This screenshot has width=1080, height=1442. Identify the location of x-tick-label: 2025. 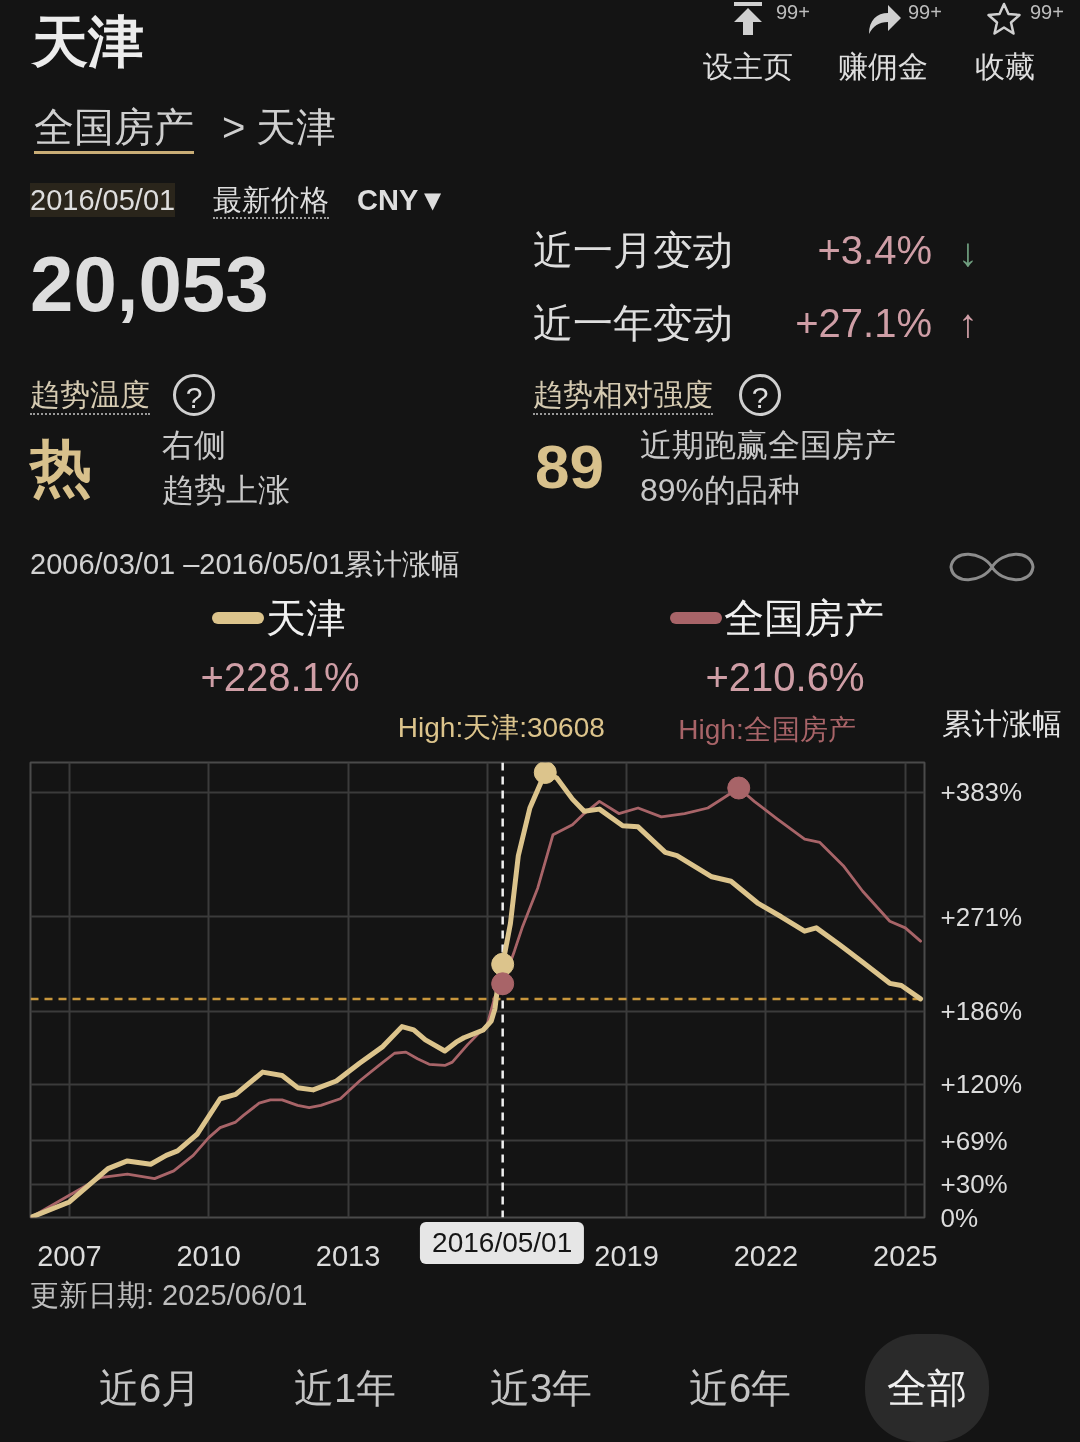
(905, 1255).